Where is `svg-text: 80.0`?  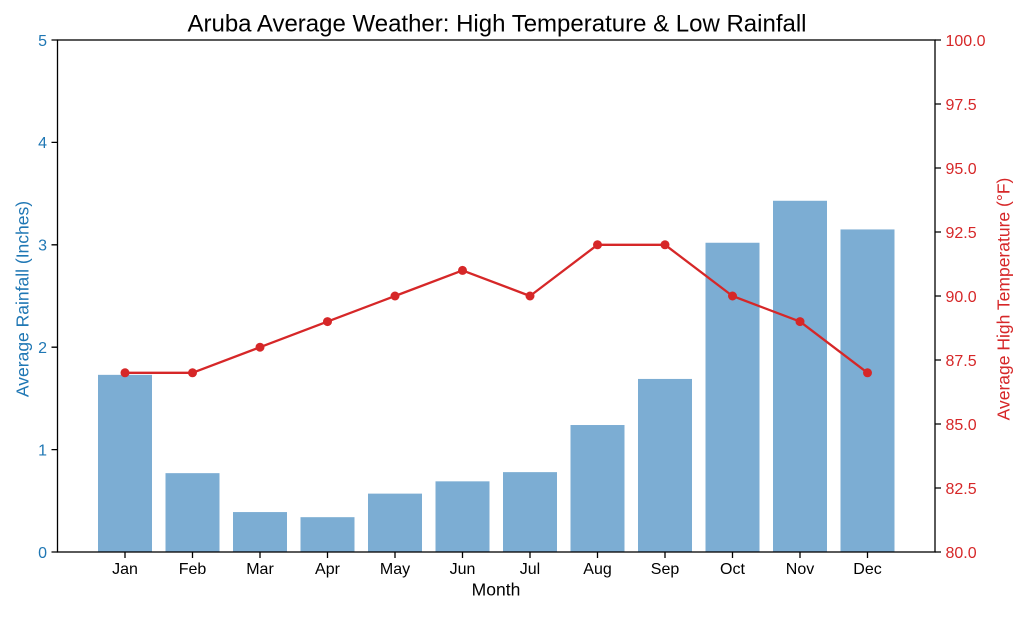
svg-text: 80.0 is located at coordinates (961, 553).